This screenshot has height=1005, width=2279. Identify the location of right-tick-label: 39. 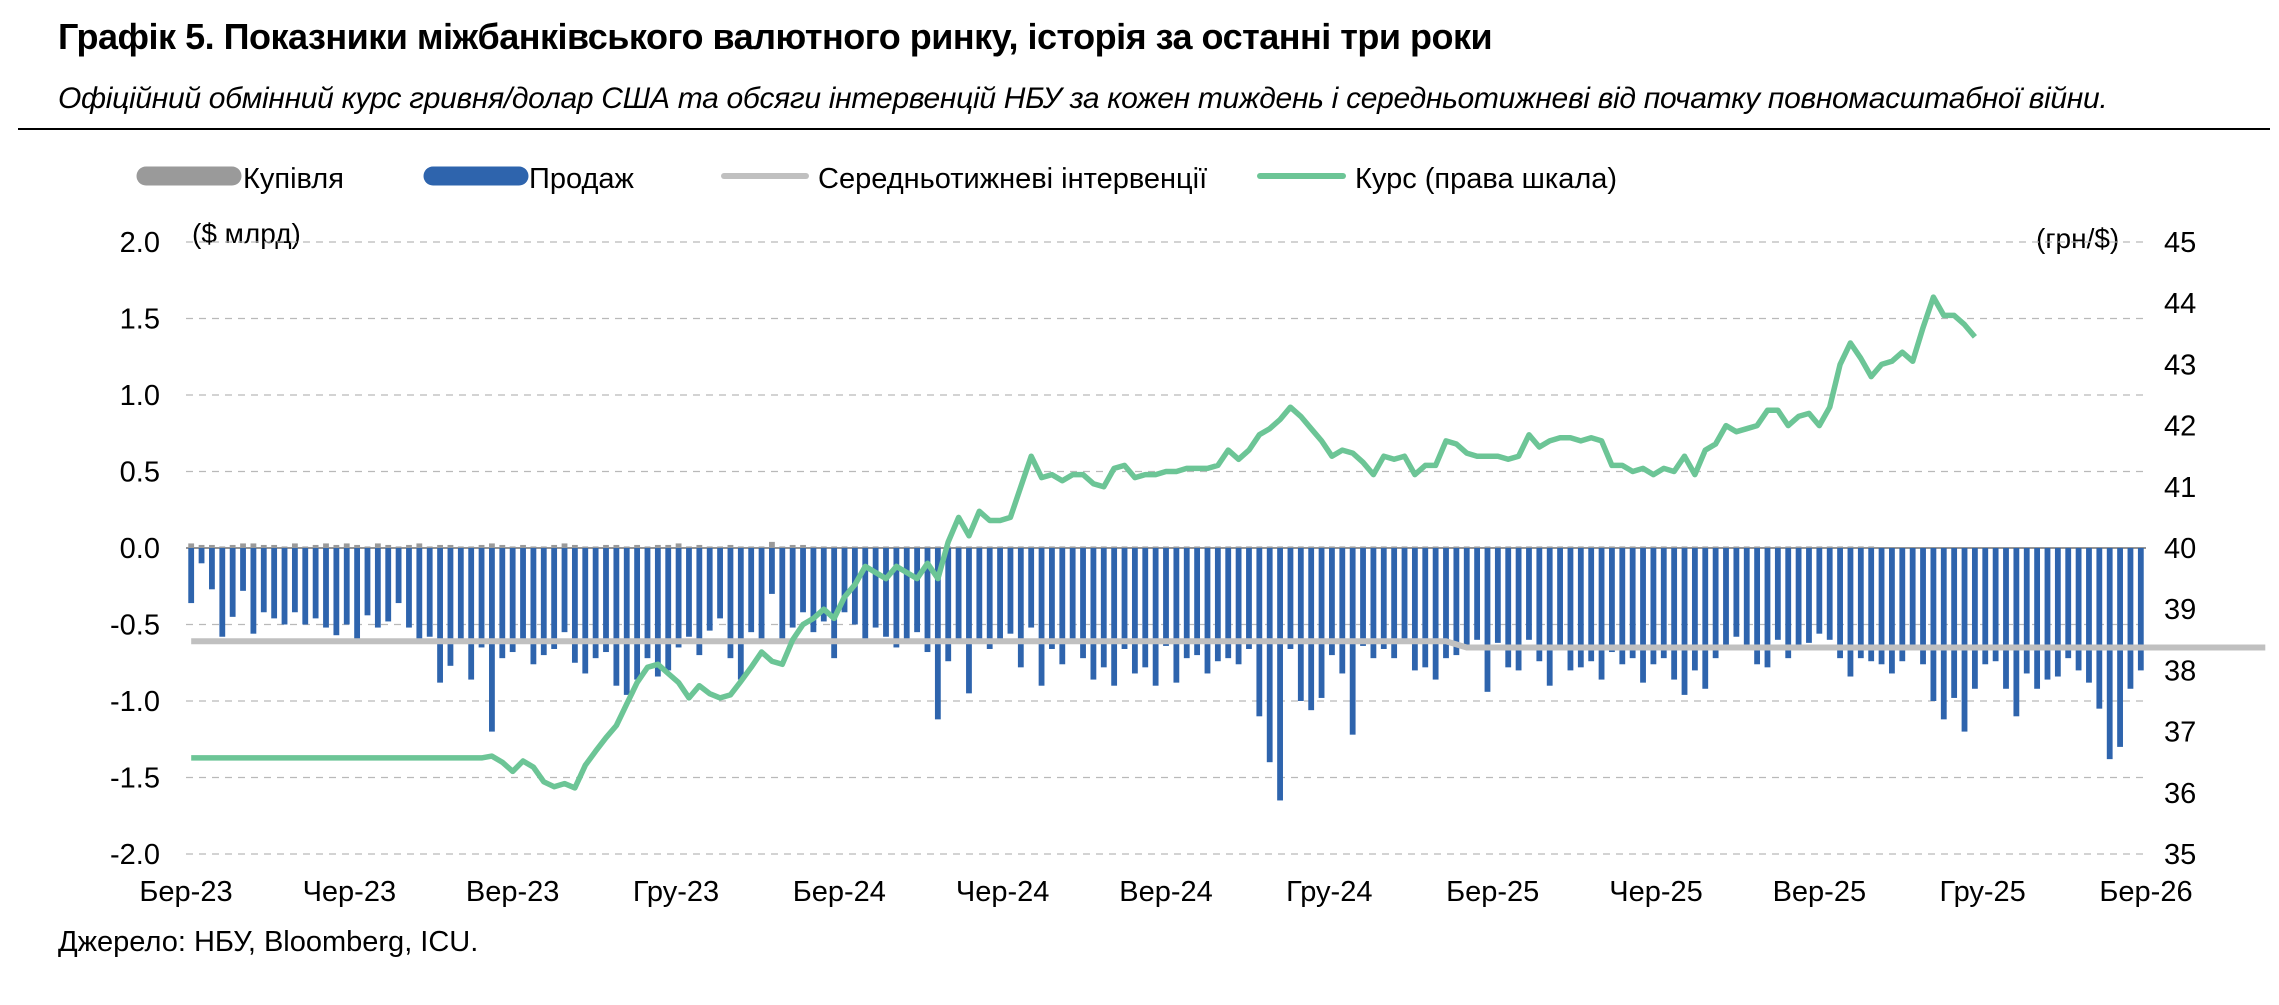
(2180, 610).